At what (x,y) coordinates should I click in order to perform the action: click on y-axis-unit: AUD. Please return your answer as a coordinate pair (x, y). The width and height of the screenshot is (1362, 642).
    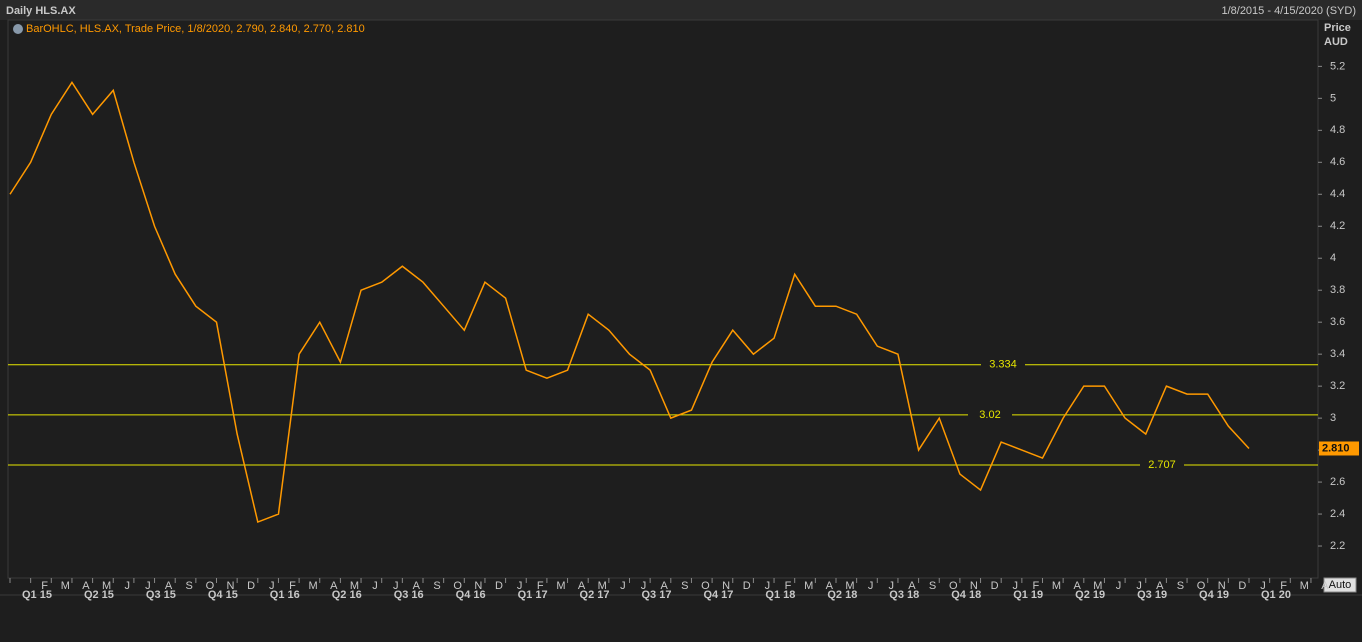
    Looking at the image, I should click on (1336, 42).